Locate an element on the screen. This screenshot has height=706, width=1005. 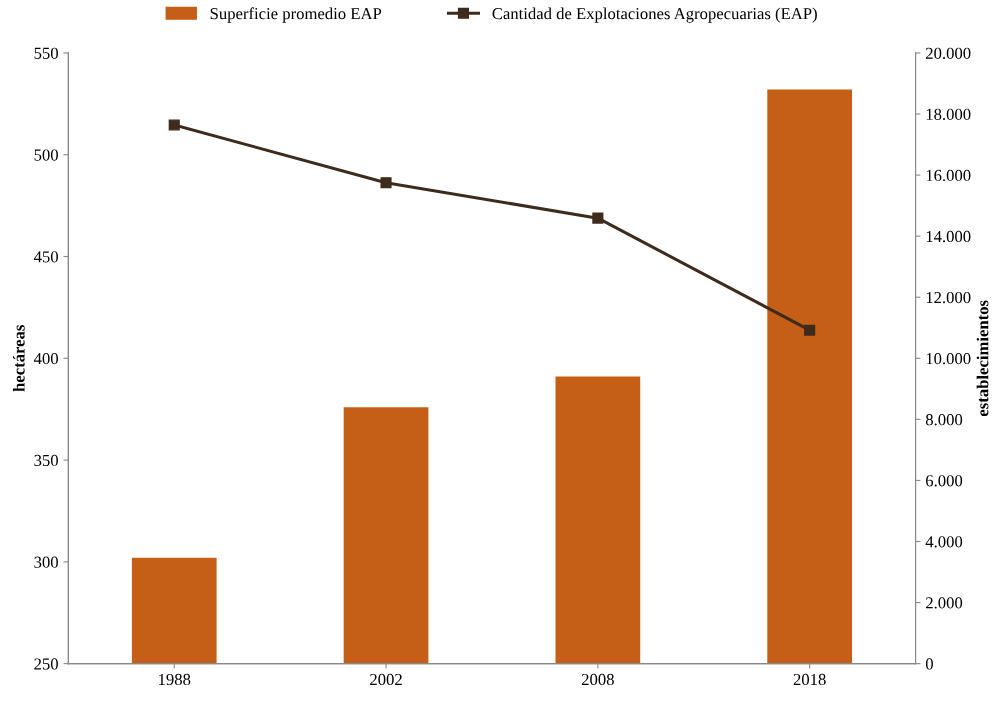
y-tick-label: 250 is located at coordinates (46, 664).